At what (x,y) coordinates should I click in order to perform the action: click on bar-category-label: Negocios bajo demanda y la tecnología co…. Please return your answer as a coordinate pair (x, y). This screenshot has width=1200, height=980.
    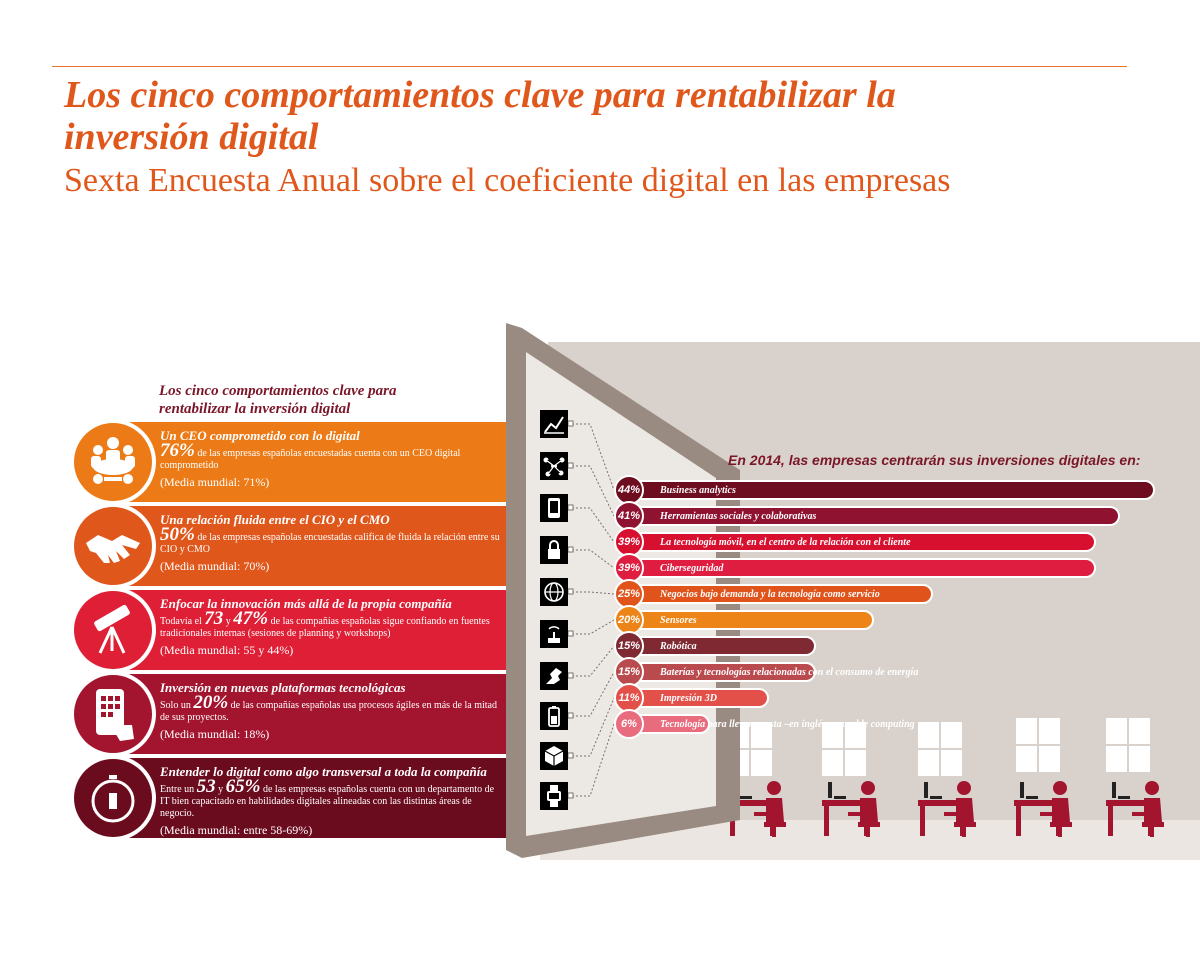
    Looking at the image, I should click on (770, 594).